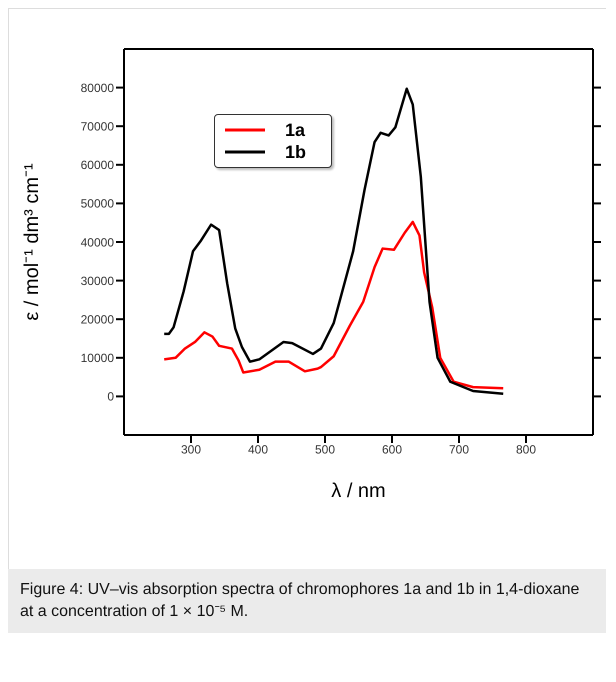 Image resolution: width=616 pixels, height=682 pixels. Describe the element at coordinates (258, 449) in the screenshot. I see `x-tick-label: 400` at that location.